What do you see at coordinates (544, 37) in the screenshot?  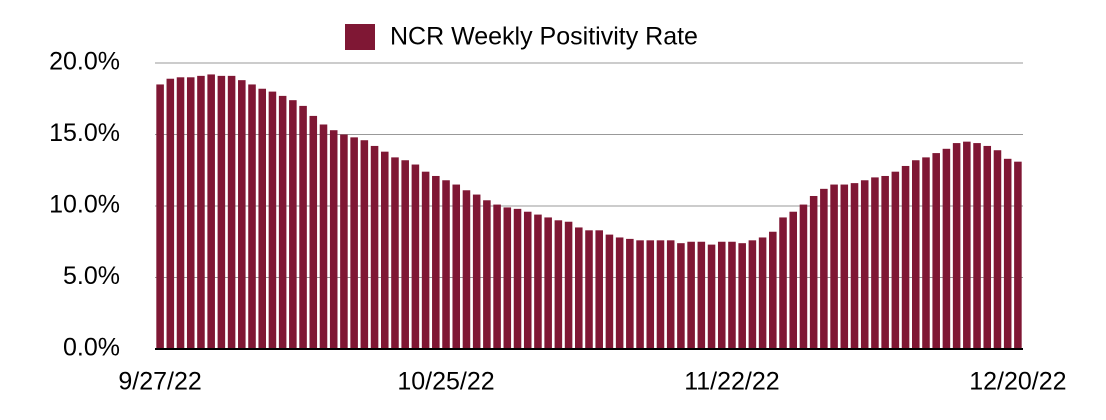 I see `legend-label: NCR Weekly Positivity Rate` at bounding box center [544, 37].